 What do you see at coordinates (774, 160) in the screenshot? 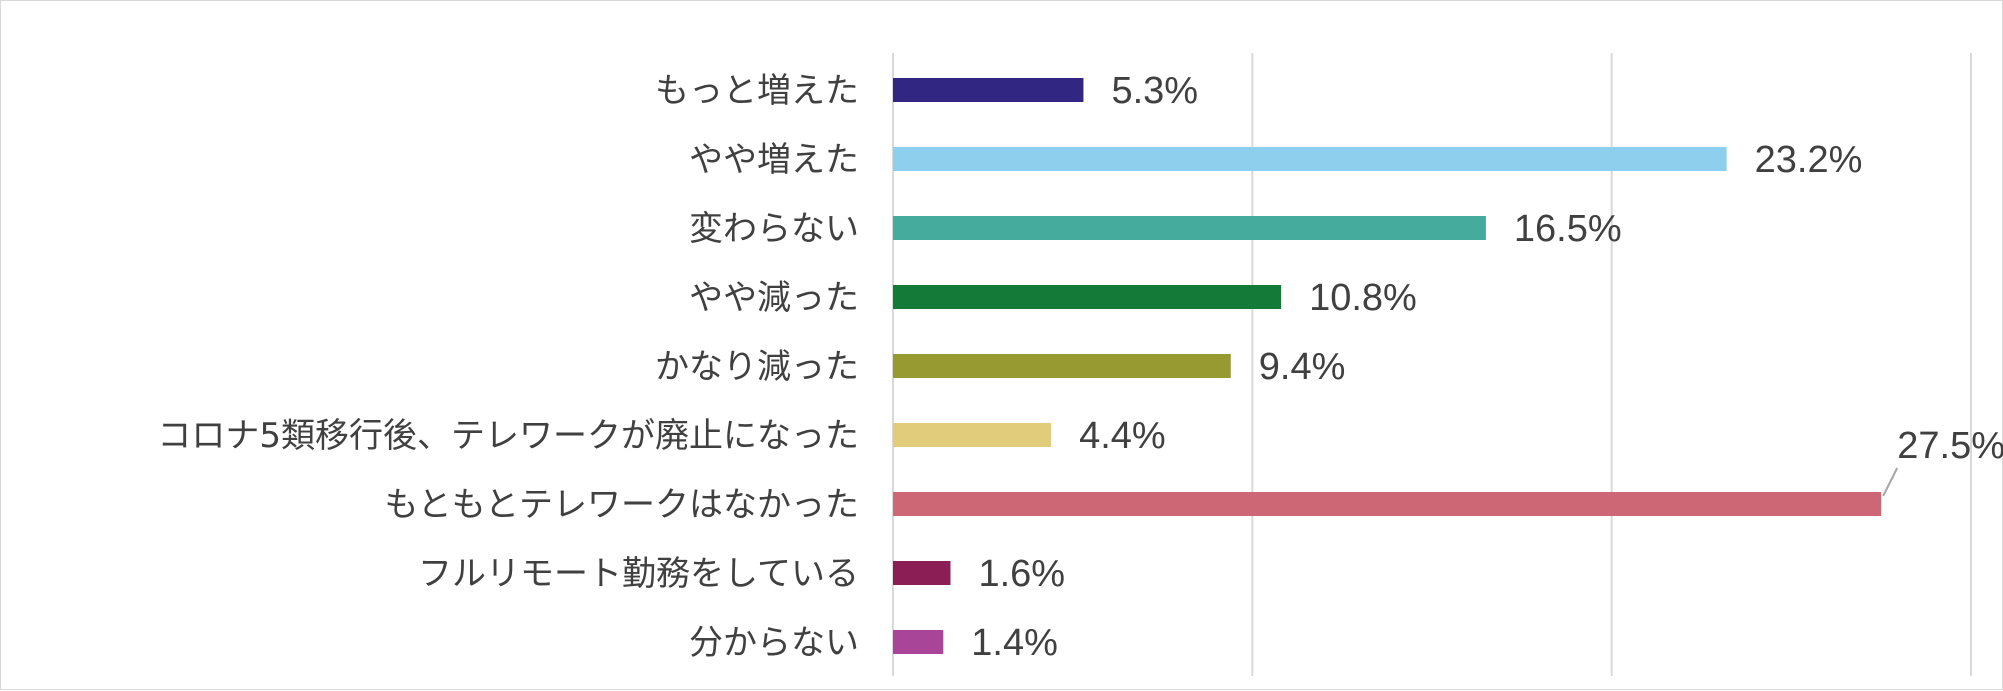
I see `category-label: やや増えた` at bounding box center [774, 160].